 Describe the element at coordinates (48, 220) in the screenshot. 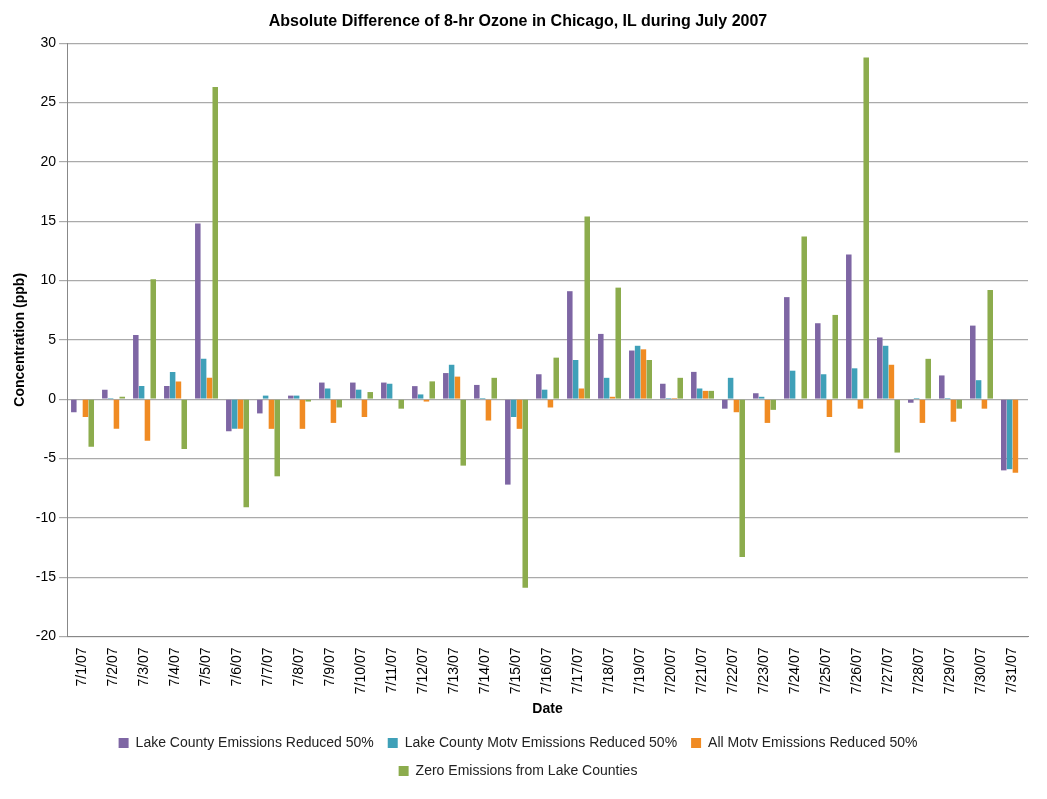

I see `y-tick-label: 15` at that location.